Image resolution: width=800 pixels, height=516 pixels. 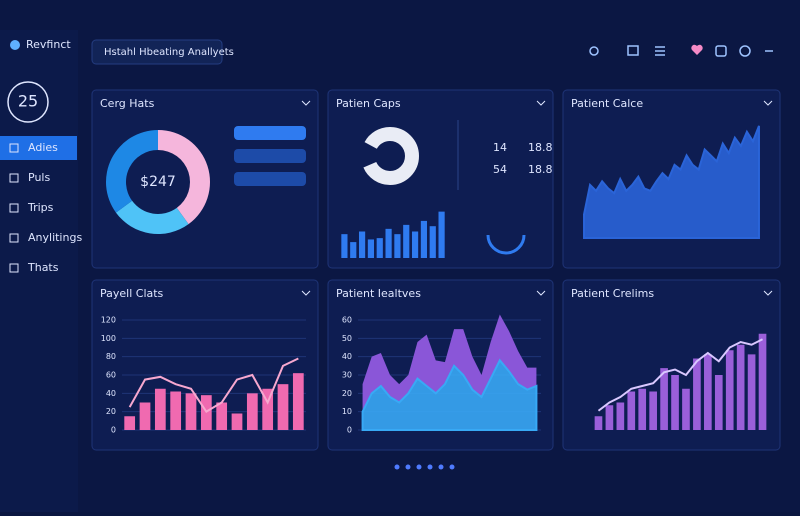 I want to click on badge-text: 25, so click(x=28, y=101).